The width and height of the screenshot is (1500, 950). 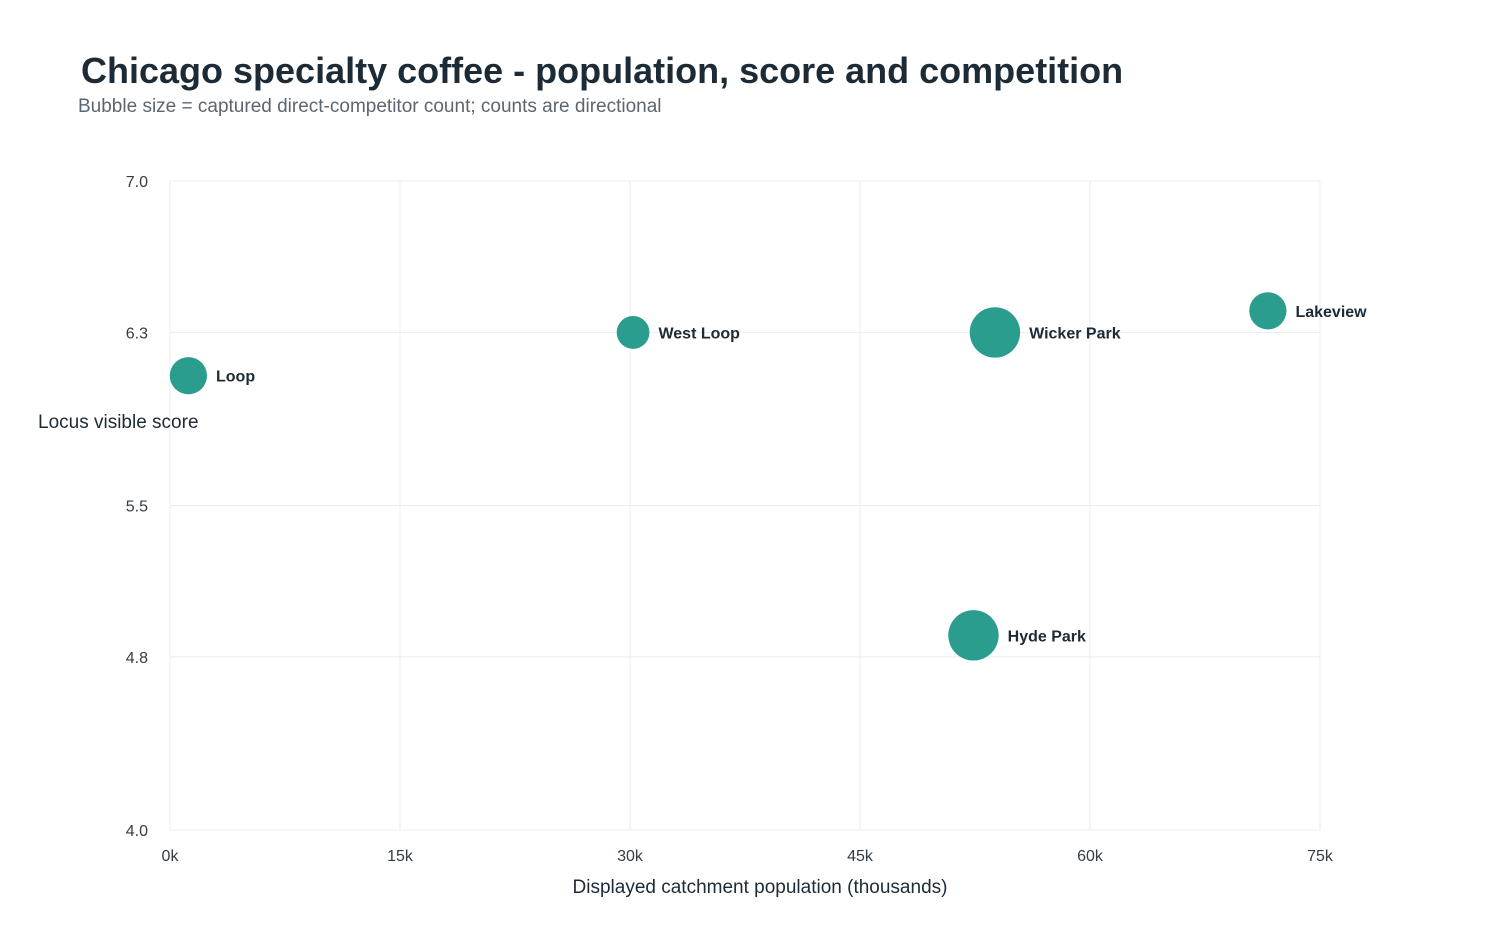 What do you see at coordinates (699, 333) in the screenshot?
I see `point-label: West Loop` at bounding box center [699, 333].